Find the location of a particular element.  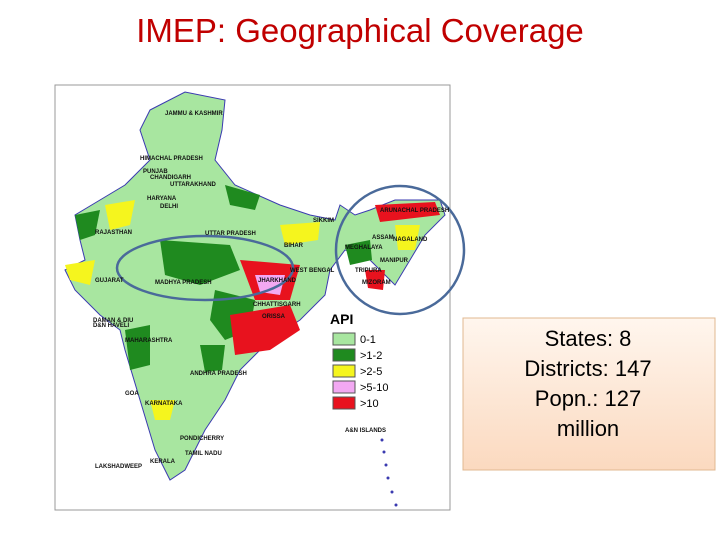

legend: 0-1 >1-2 >2-5 >5-10 >10 is located at coordinates (360, 371).